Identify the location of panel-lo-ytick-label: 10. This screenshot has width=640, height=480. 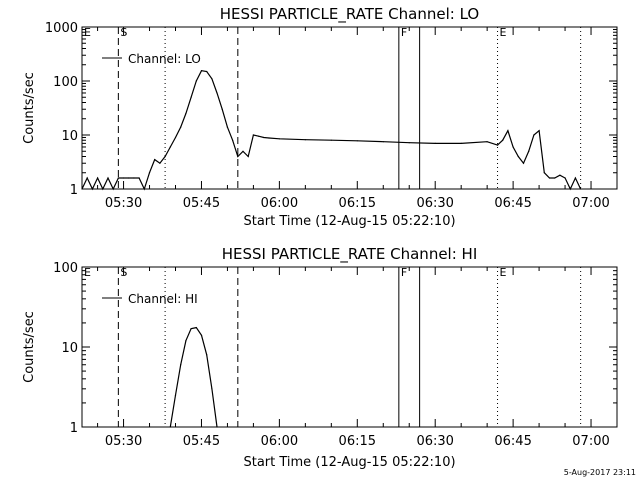
(69, 136).